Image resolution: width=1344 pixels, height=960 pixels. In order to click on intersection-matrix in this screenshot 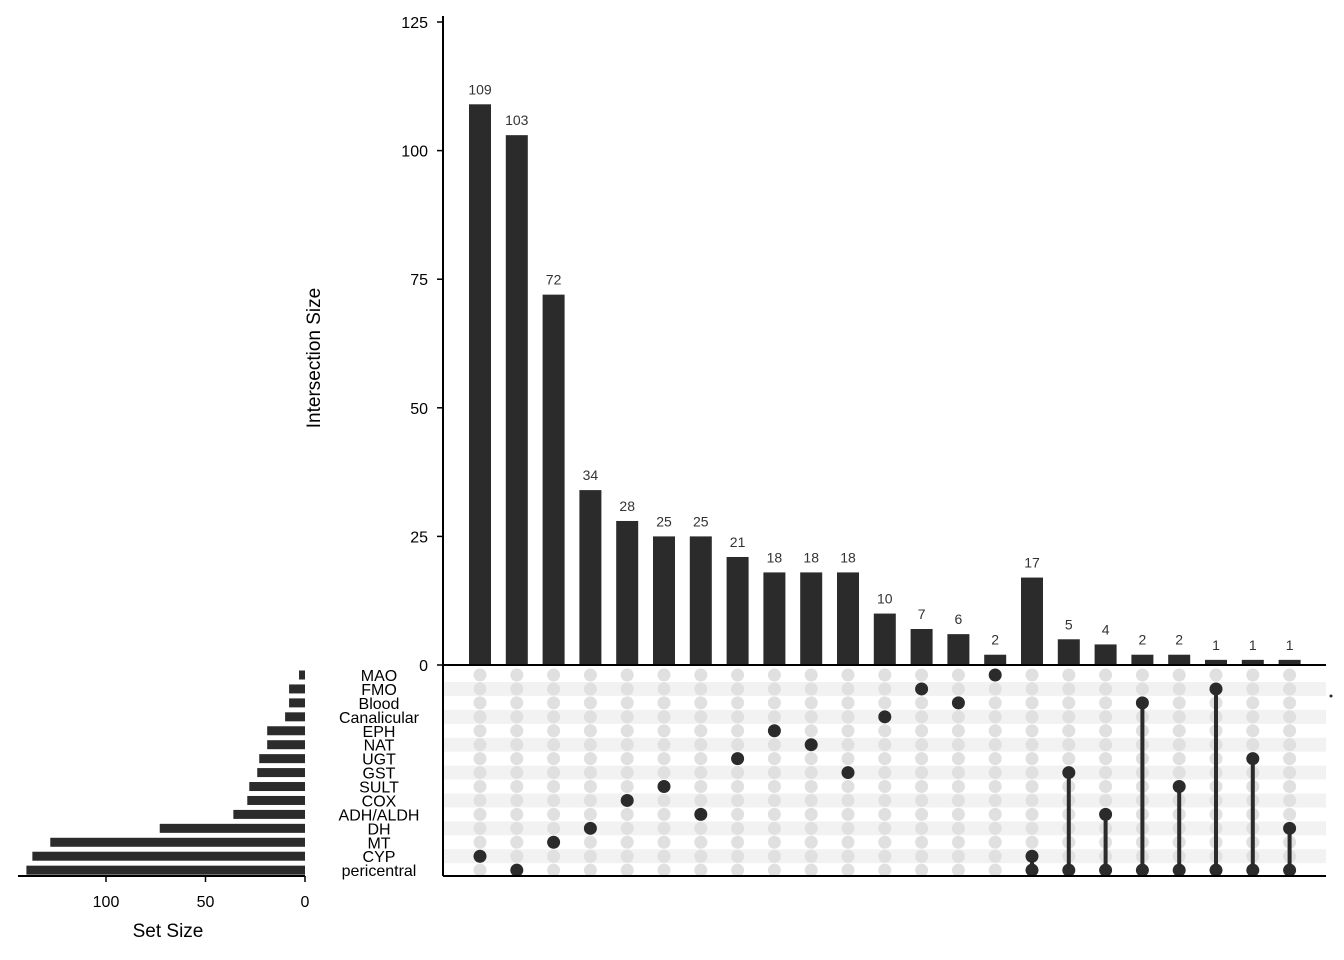, I will do `click(903, 772)`.